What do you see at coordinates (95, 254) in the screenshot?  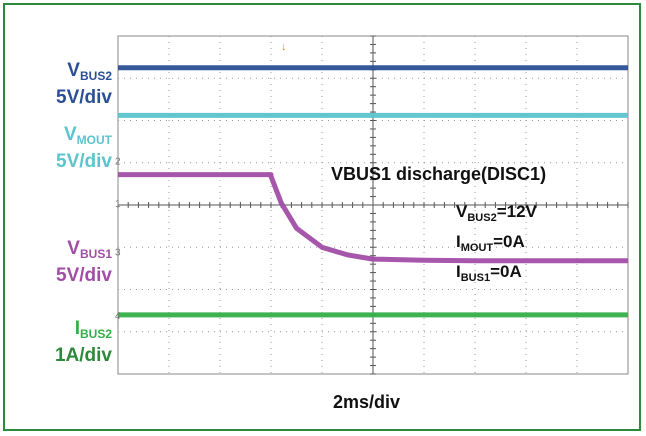 I see `label-vbus1-sub: BUS1` at bounding box center [95, 254].